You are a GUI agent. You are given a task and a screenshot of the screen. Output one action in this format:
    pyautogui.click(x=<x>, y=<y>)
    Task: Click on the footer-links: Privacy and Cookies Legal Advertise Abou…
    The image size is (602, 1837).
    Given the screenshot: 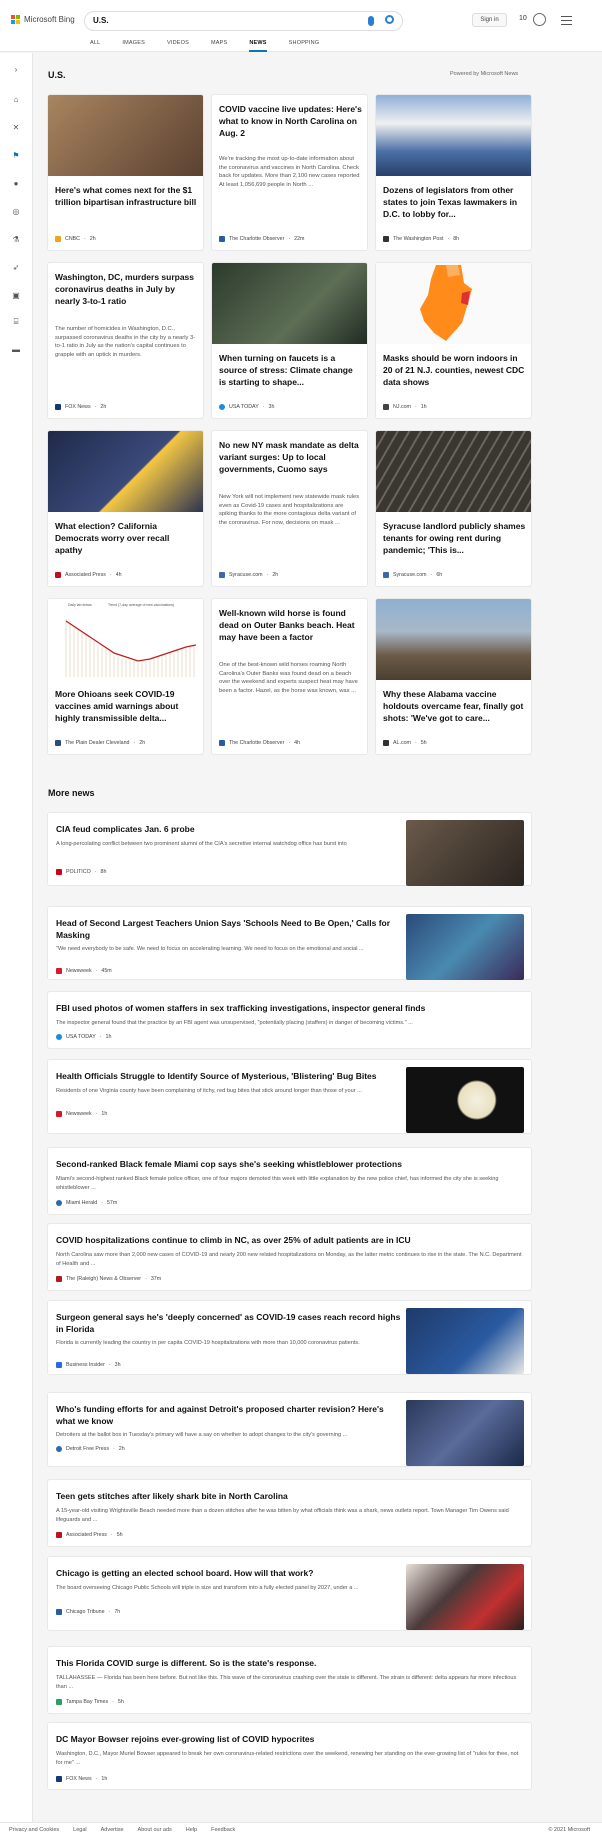 What is the action you would take?
    pyautogui.click(x=122, y=1830)
    